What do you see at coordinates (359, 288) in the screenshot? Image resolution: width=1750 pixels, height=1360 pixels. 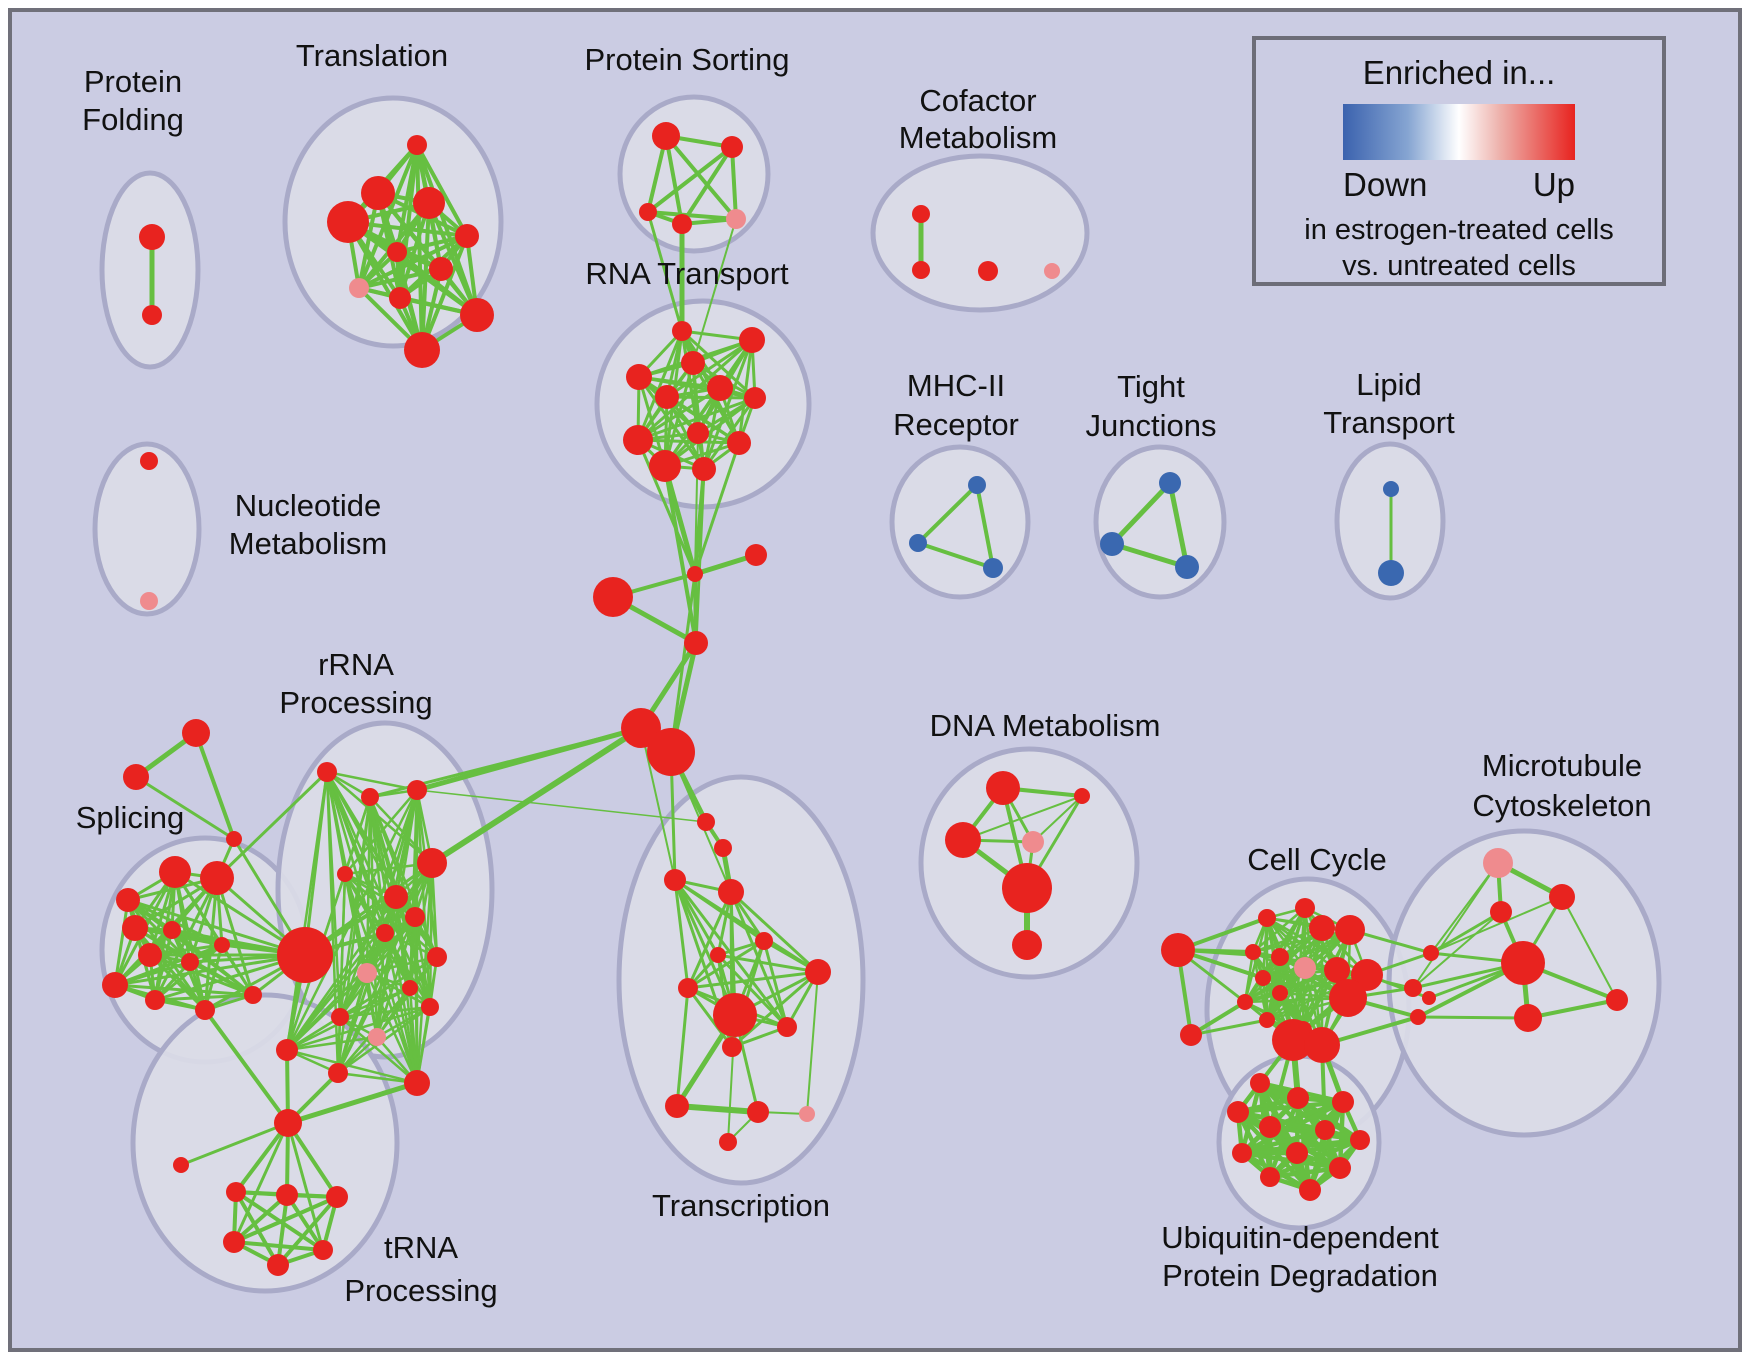 I see `network-node-t8` at bounding box center [359, 288].